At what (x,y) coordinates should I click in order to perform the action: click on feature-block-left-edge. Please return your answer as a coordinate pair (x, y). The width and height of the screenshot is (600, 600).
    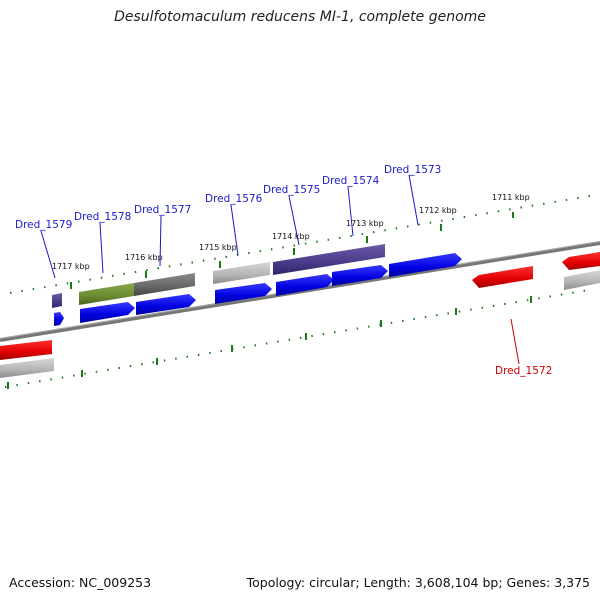
    Looking at the image, I should click on (27, 368).